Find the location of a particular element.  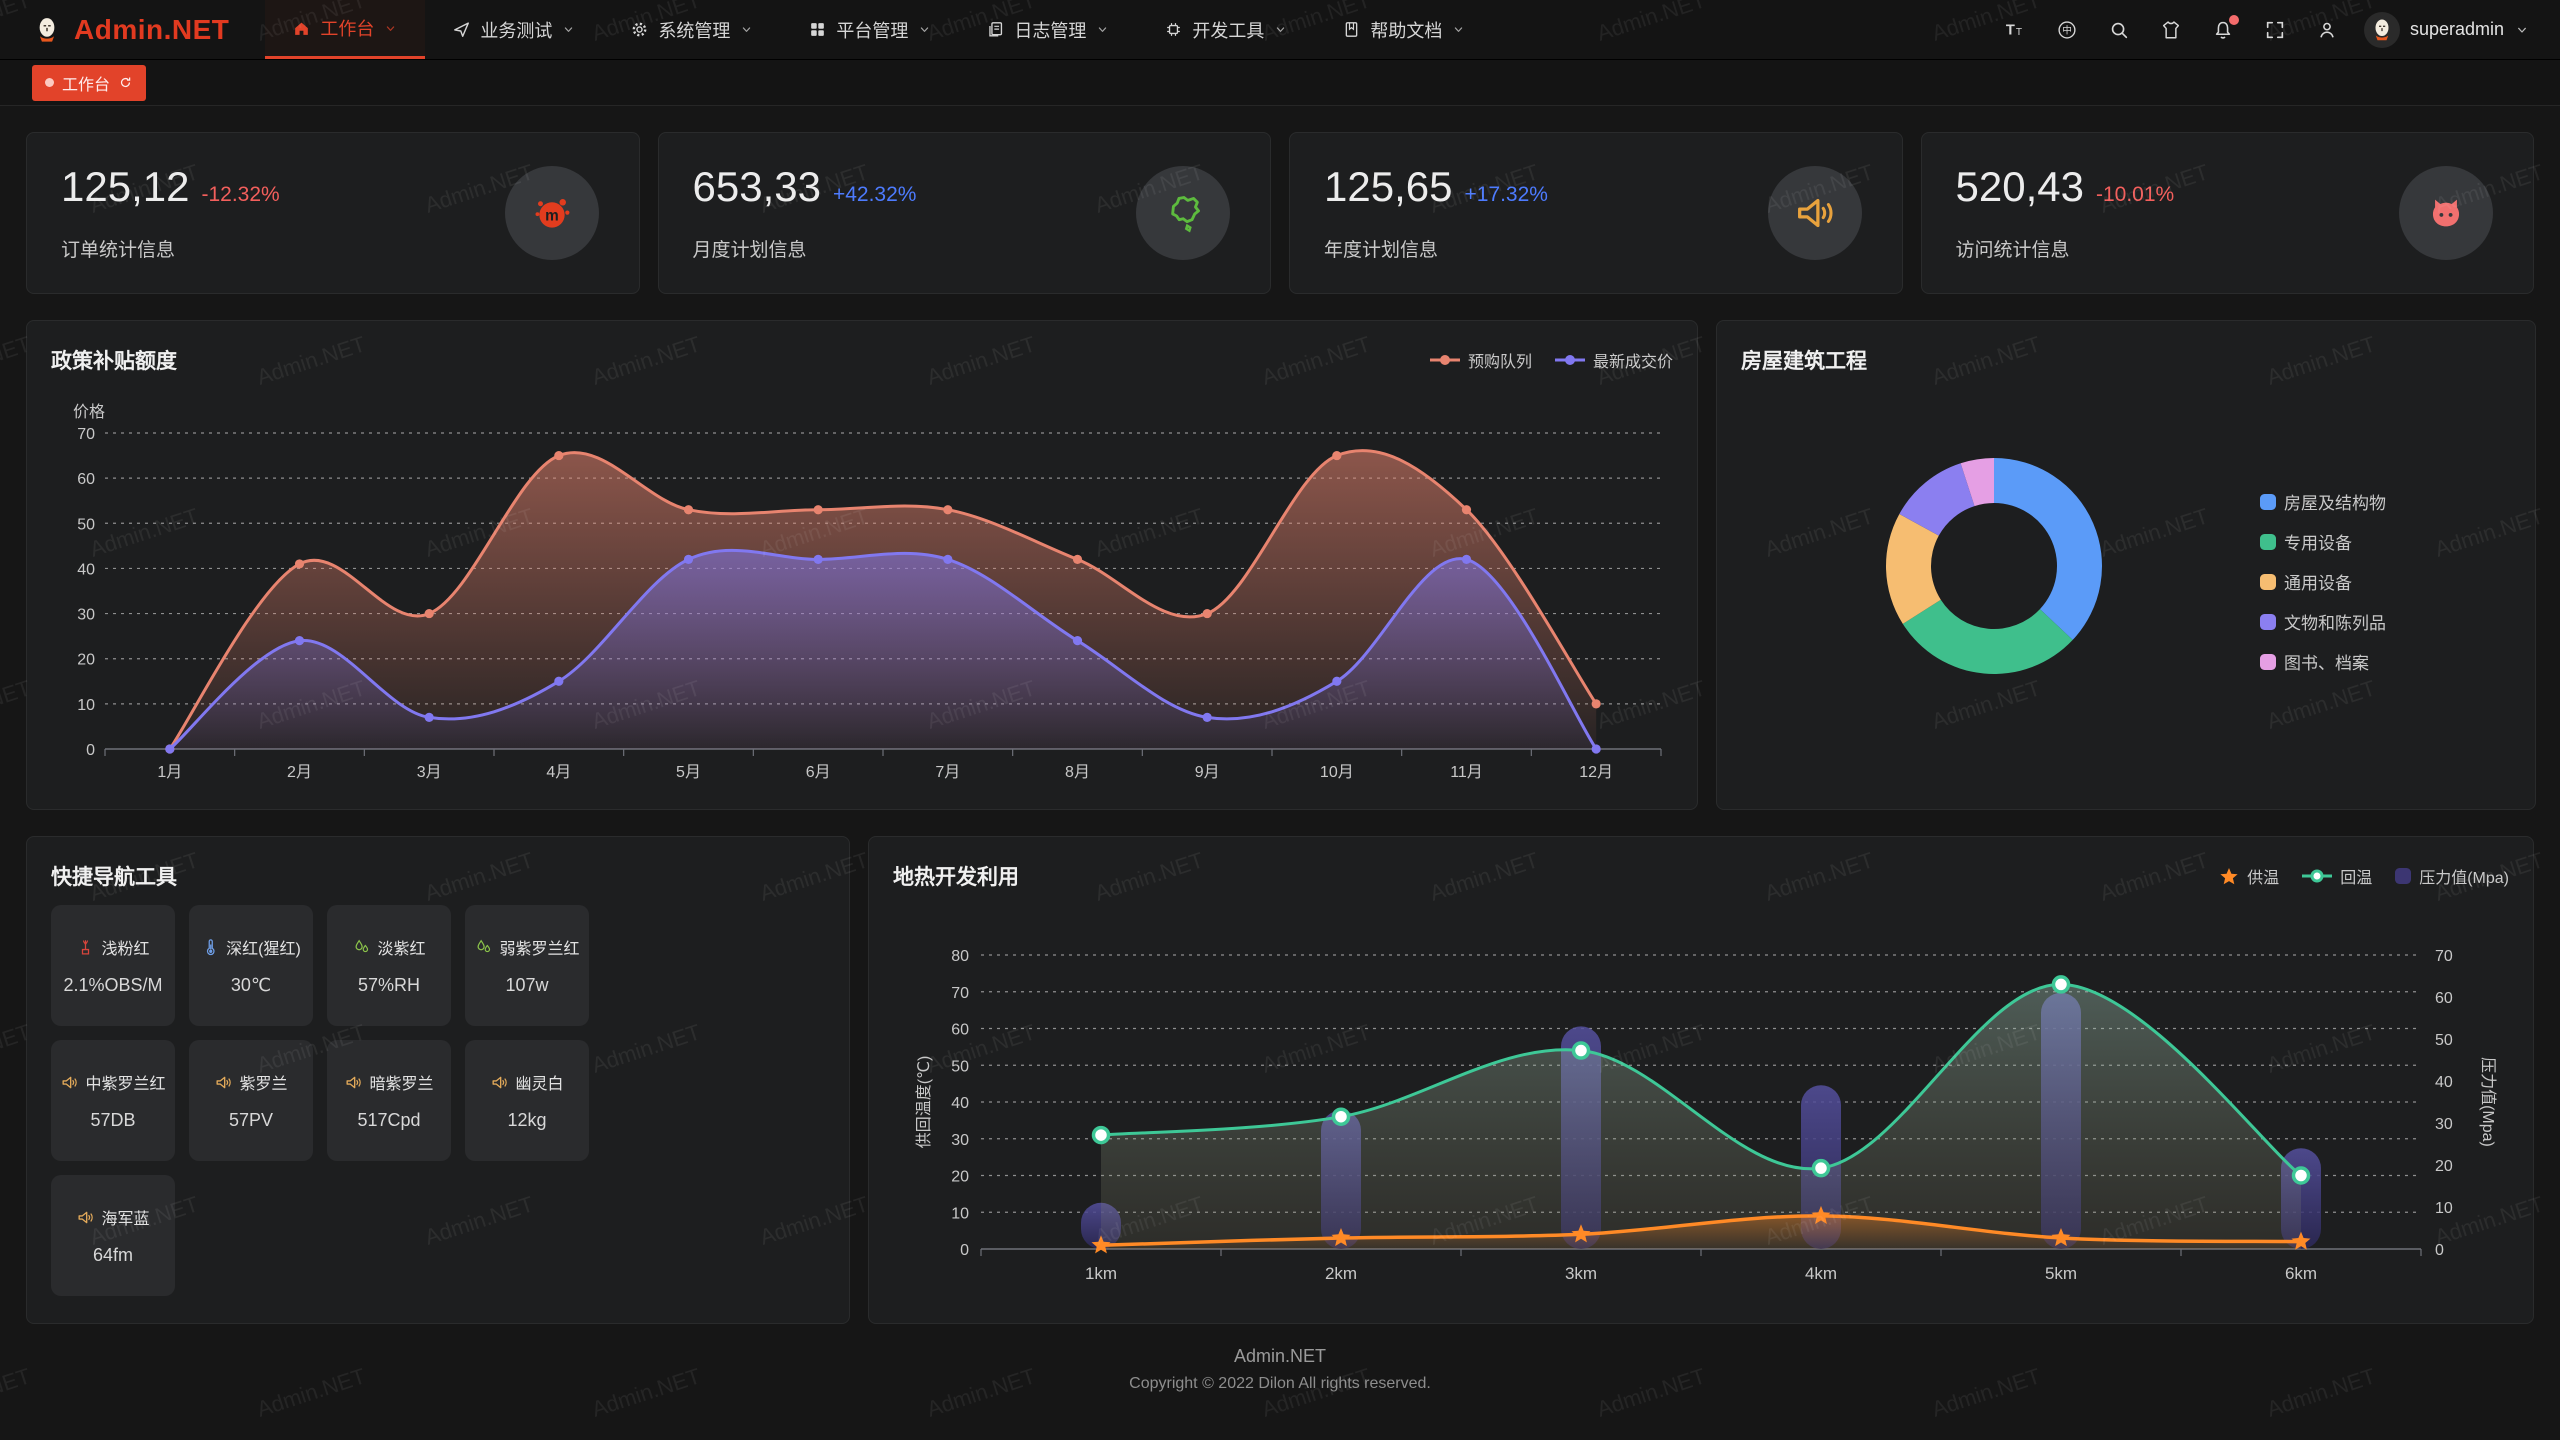

refresh-icon is located at coordinates (125, 82).